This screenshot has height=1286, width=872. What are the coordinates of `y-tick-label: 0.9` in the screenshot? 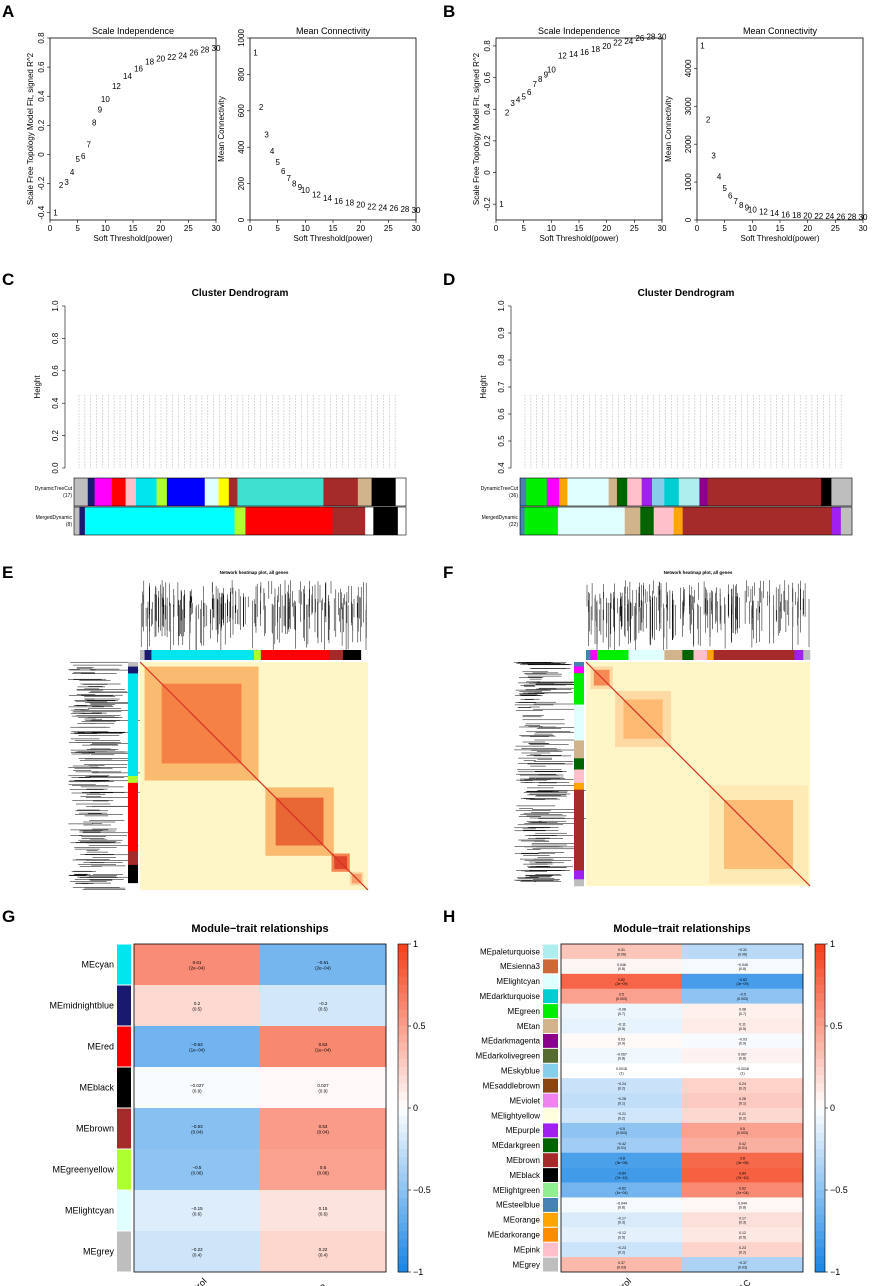 It's located at (501, 333).